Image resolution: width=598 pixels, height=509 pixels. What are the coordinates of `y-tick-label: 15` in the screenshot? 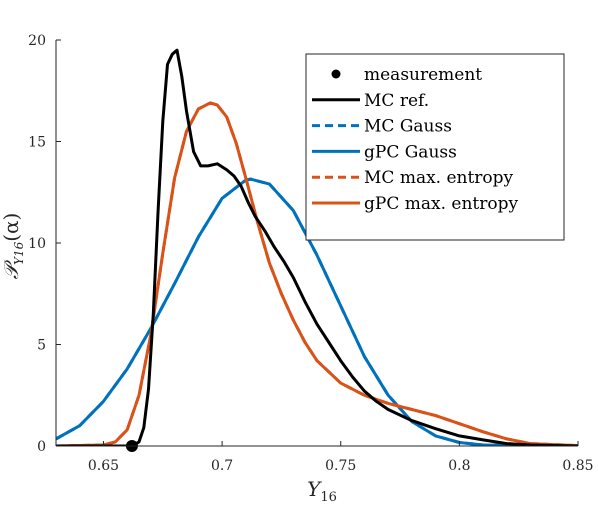 It's located at (37, 143).